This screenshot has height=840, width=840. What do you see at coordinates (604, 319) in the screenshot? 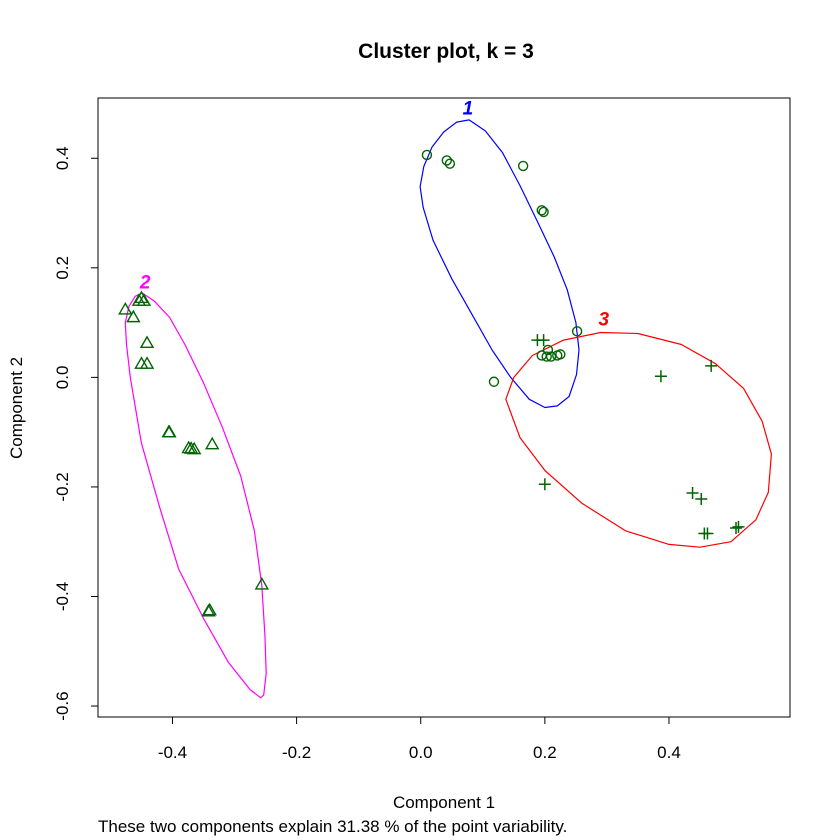
I see `cluster-3-label: 3` at bounding box center [604, 319].